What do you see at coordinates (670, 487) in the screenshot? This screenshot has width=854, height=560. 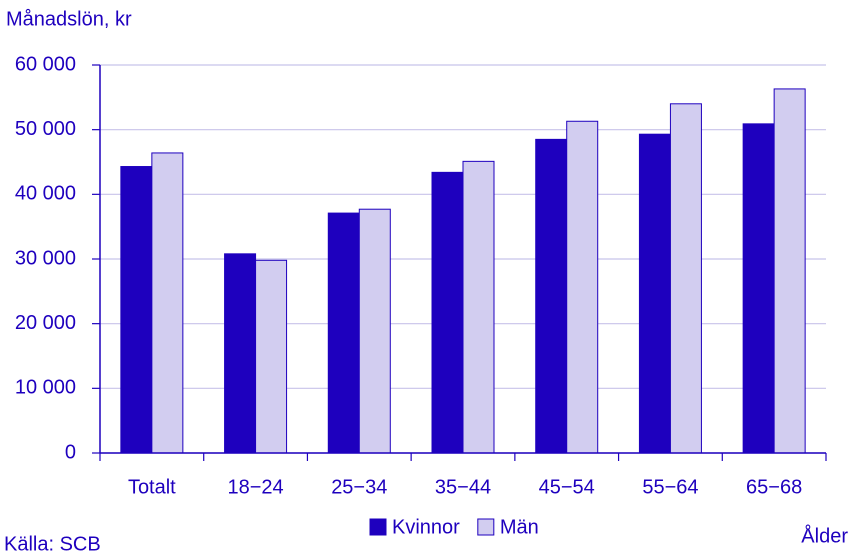 I see `x-tick-label: 55−64` at bounding box center [670, 487].